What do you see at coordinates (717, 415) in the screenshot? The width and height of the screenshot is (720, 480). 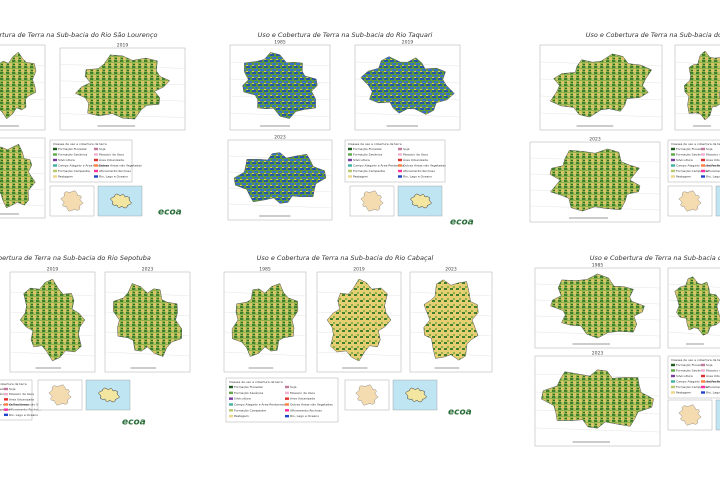 I see `inset` at bounding box center [717, 415].